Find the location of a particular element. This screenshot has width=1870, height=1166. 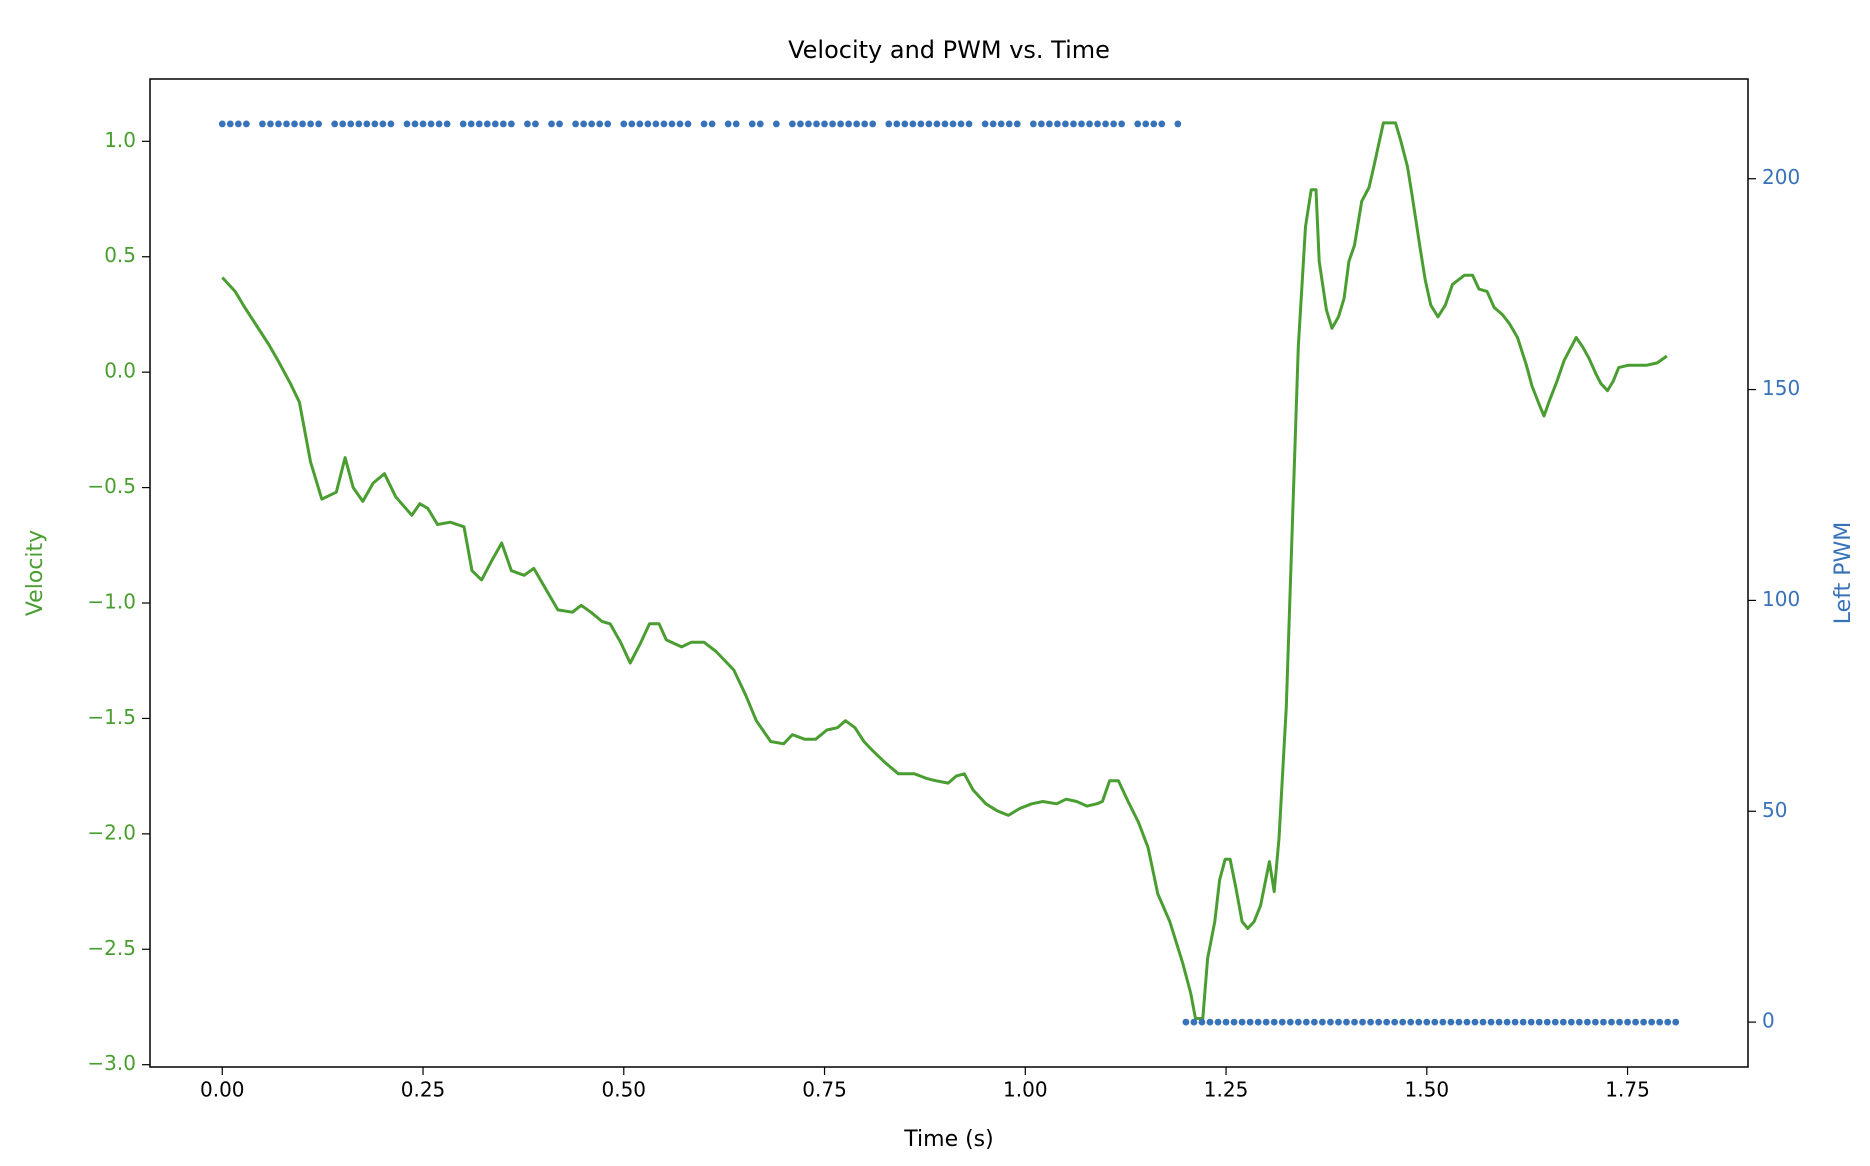

x-tick-label: 0.25 is located at coordinates (423, 1090).